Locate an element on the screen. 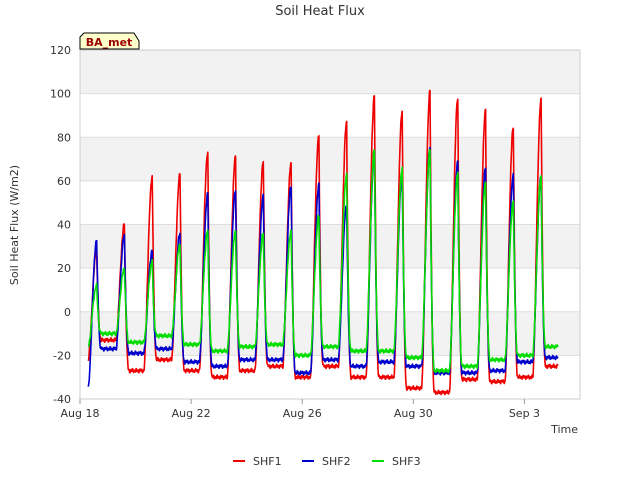  site-badge: BA_met is located at coordinates (109, 41).